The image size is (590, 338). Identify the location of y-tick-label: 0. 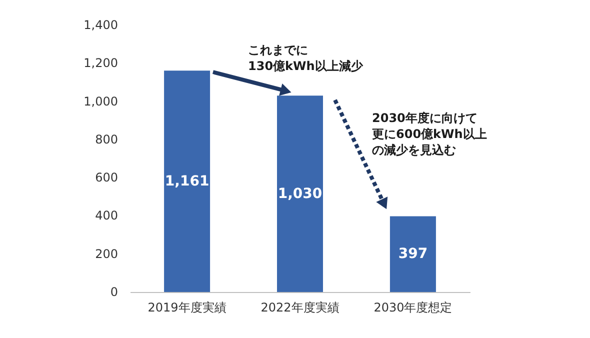
(114, 292).